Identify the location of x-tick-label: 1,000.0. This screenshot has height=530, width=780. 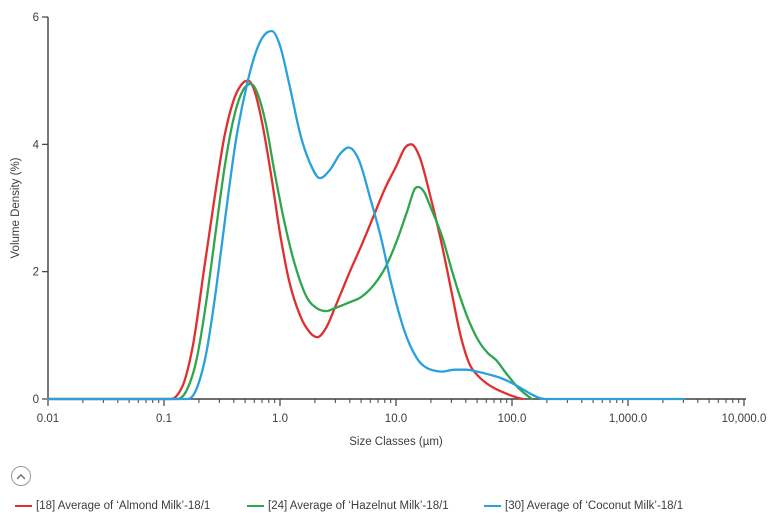
(628, 419).